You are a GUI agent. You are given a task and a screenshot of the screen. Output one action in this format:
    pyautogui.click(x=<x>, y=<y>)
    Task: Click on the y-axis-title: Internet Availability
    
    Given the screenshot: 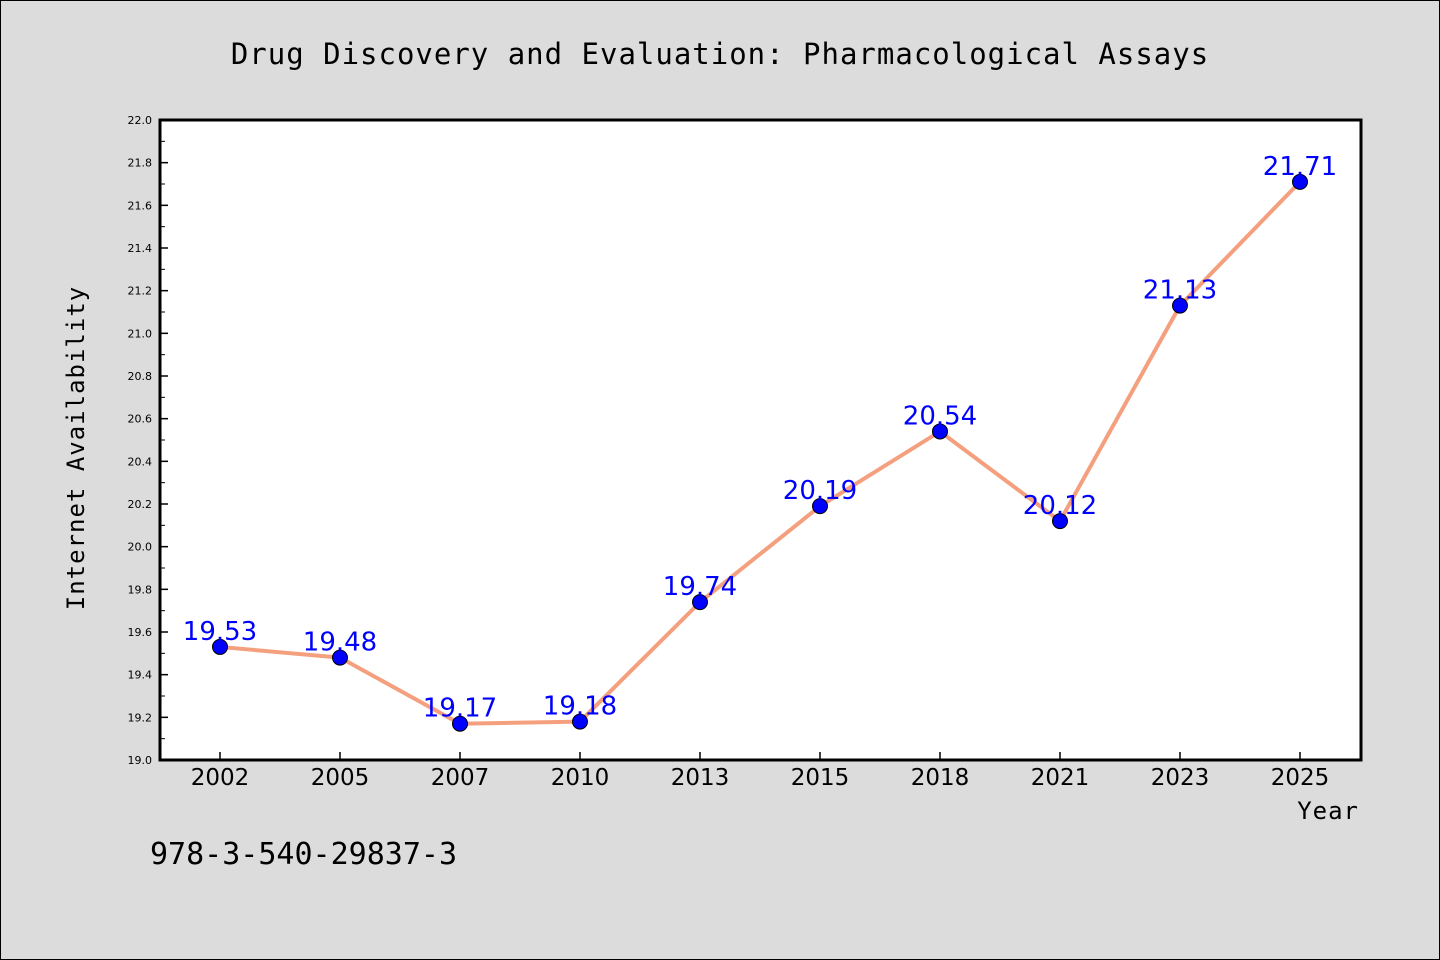 What is the action you would take?
    pyautogui.click(x=76, y=448)
    